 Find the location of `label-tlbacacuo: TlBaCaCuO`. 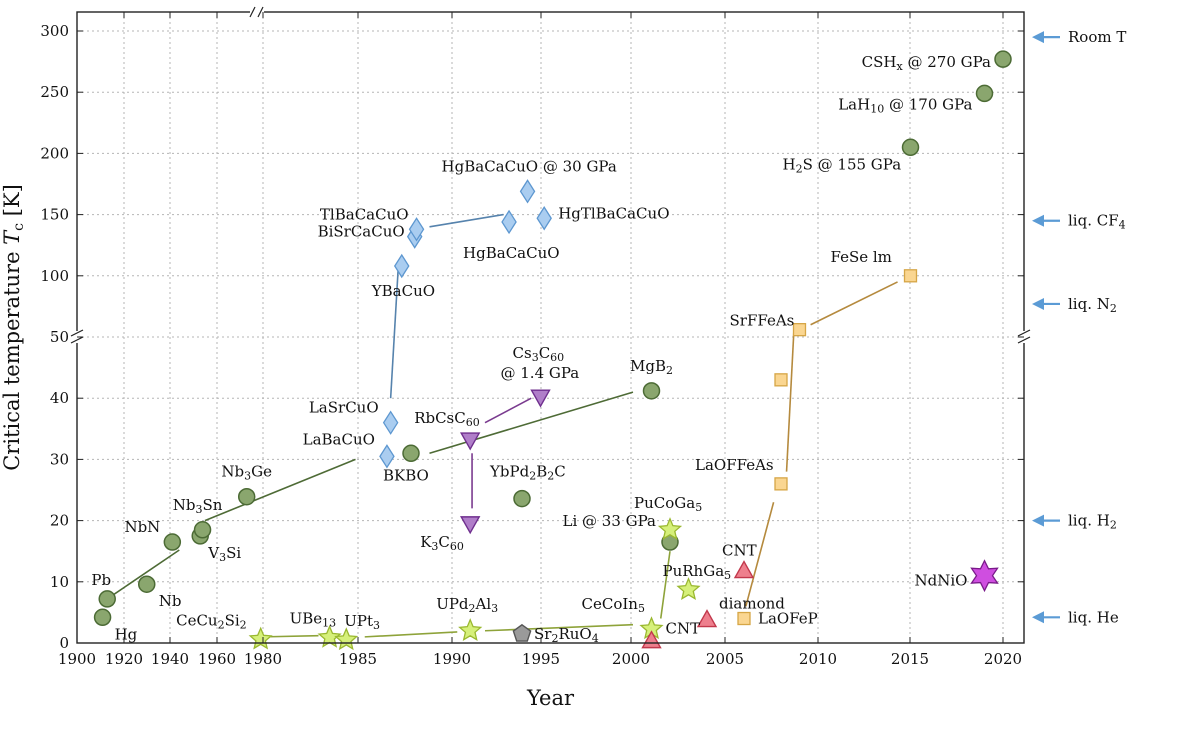

label-tlbacacuo: TlBaCaCuO is located at coordinates (364, 214).